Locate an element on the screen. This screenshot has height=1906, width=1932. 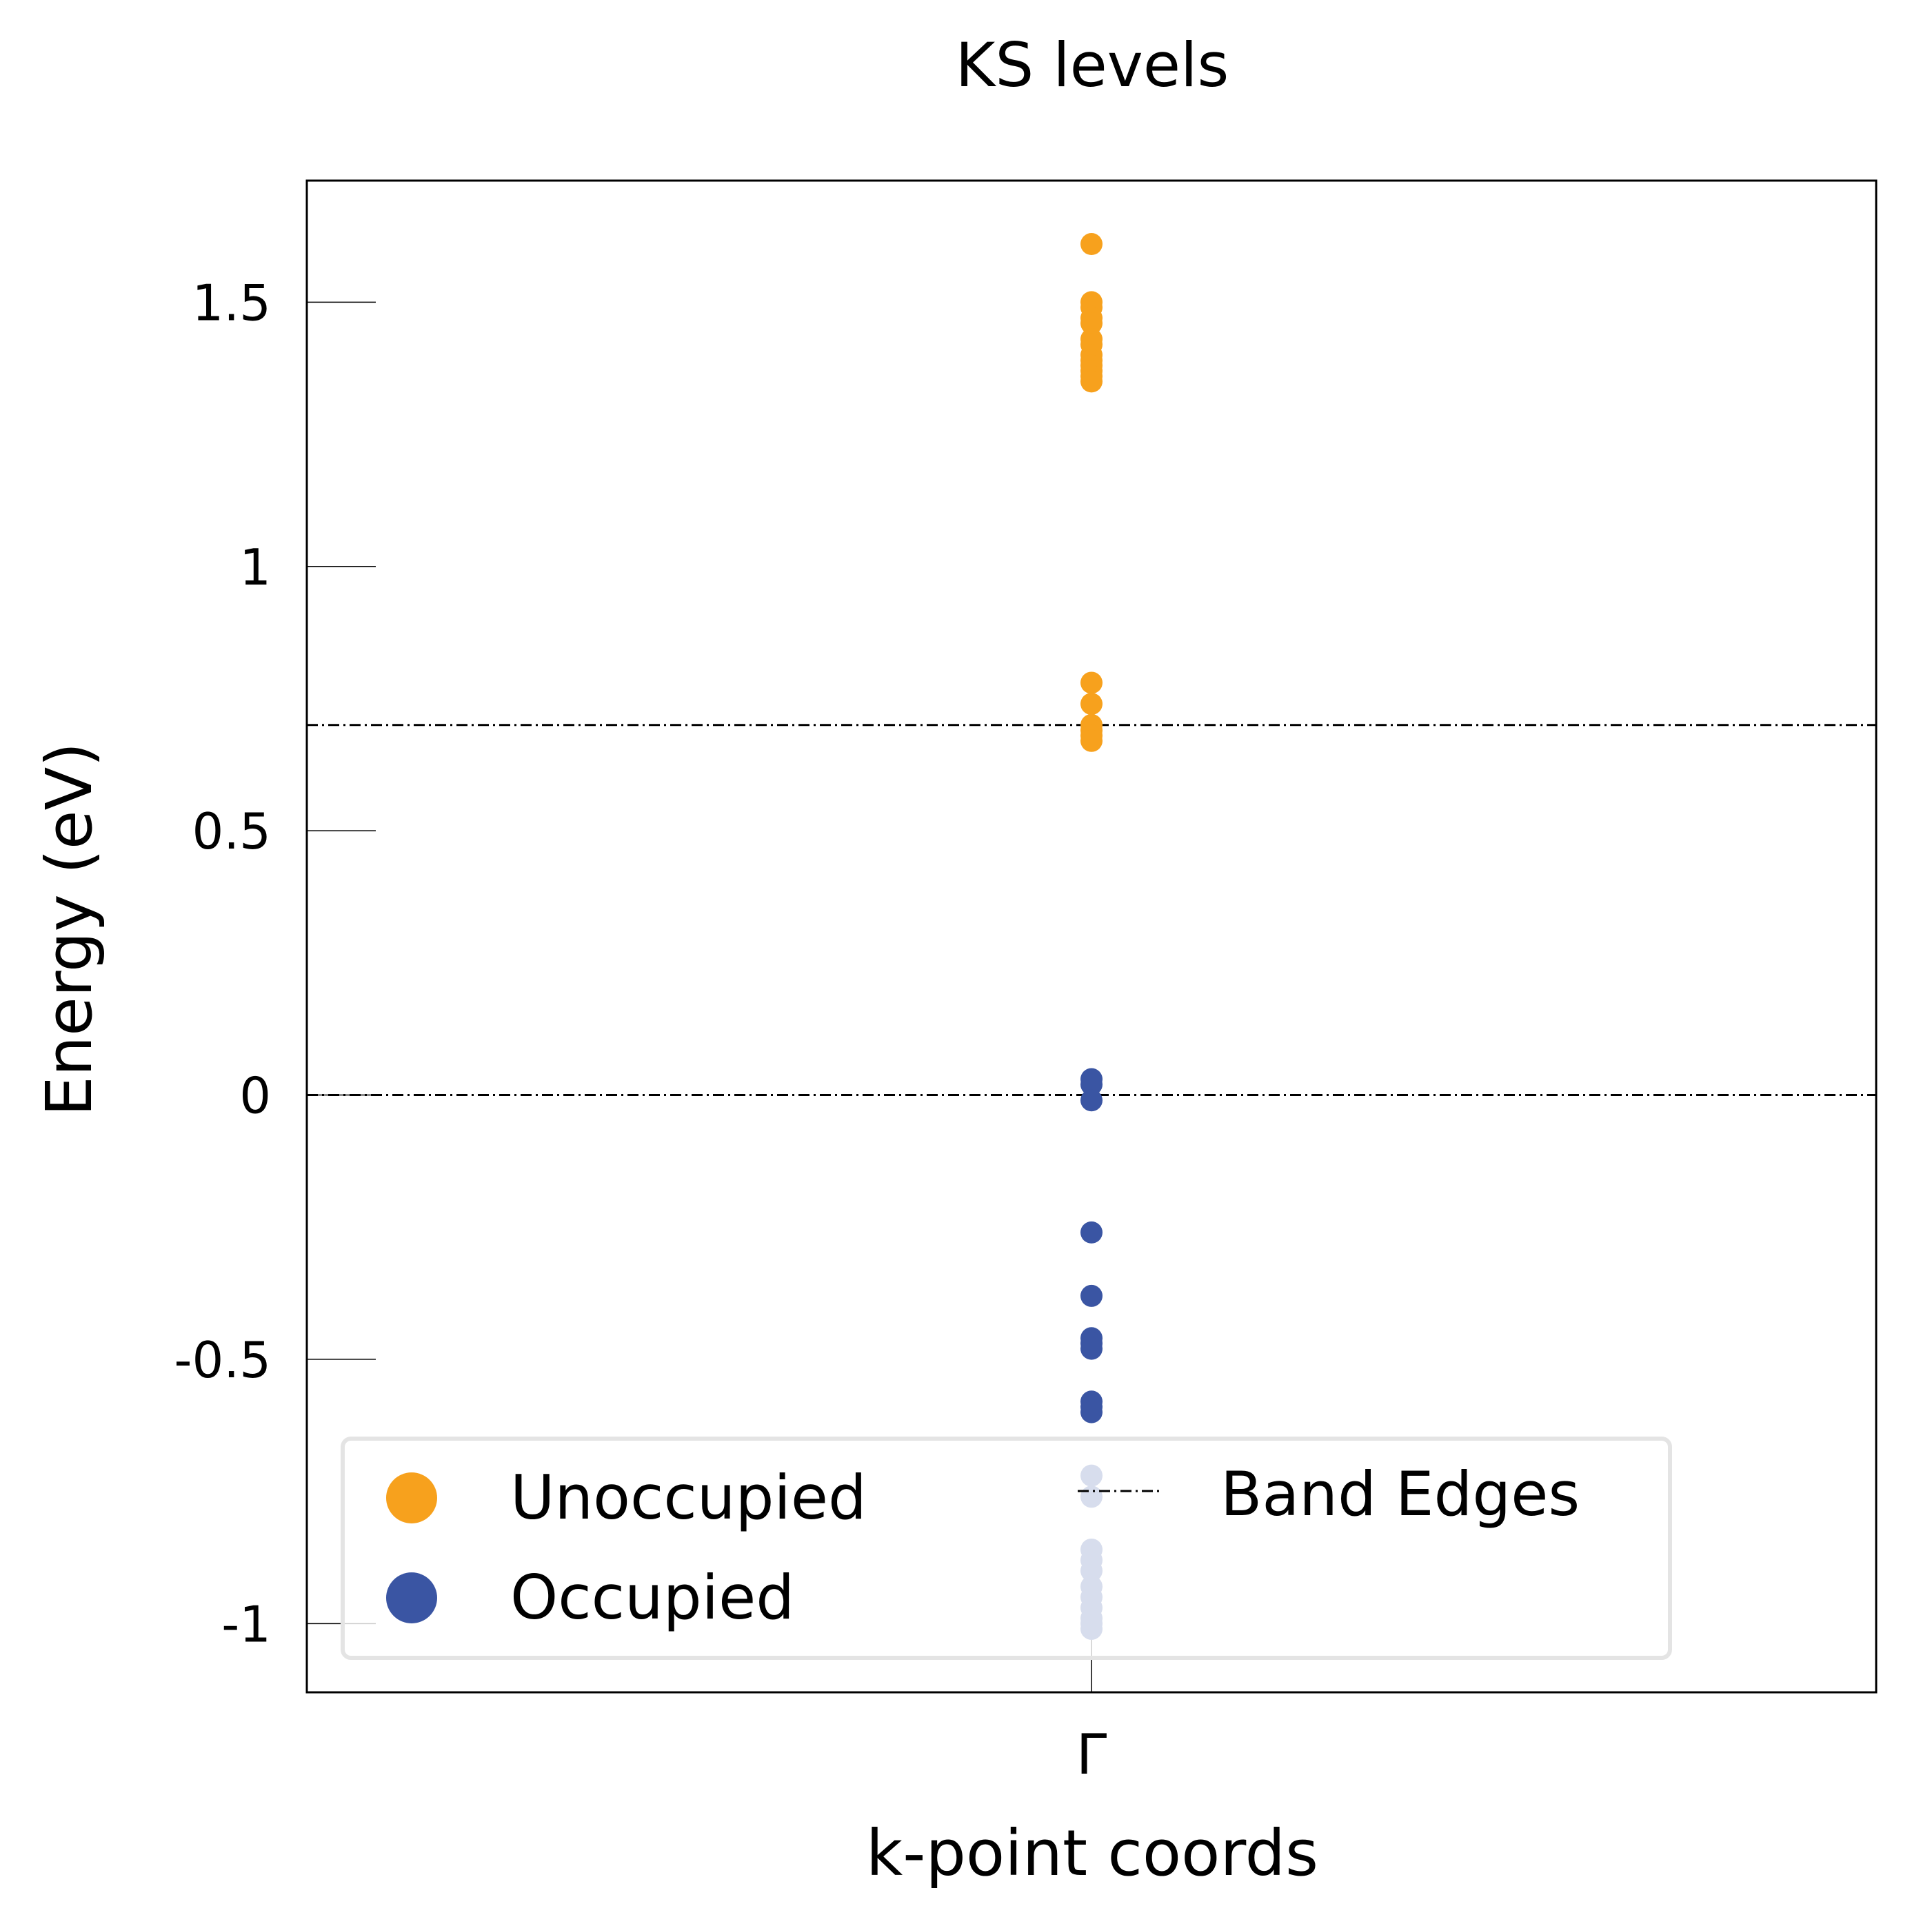
y-tick-label: 0 is located at coordinates (255, 1096).